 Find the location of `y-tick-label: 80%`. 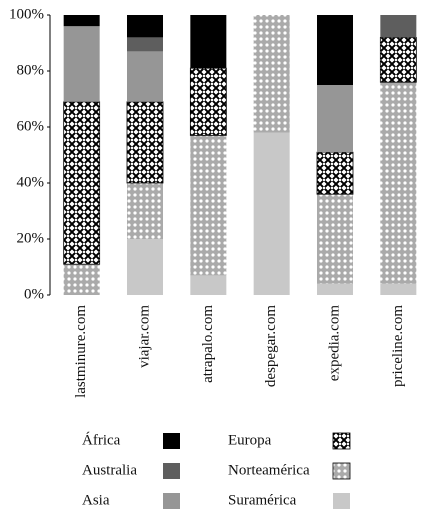

y-tick-label: 80% is located at coordinates (31, 70).